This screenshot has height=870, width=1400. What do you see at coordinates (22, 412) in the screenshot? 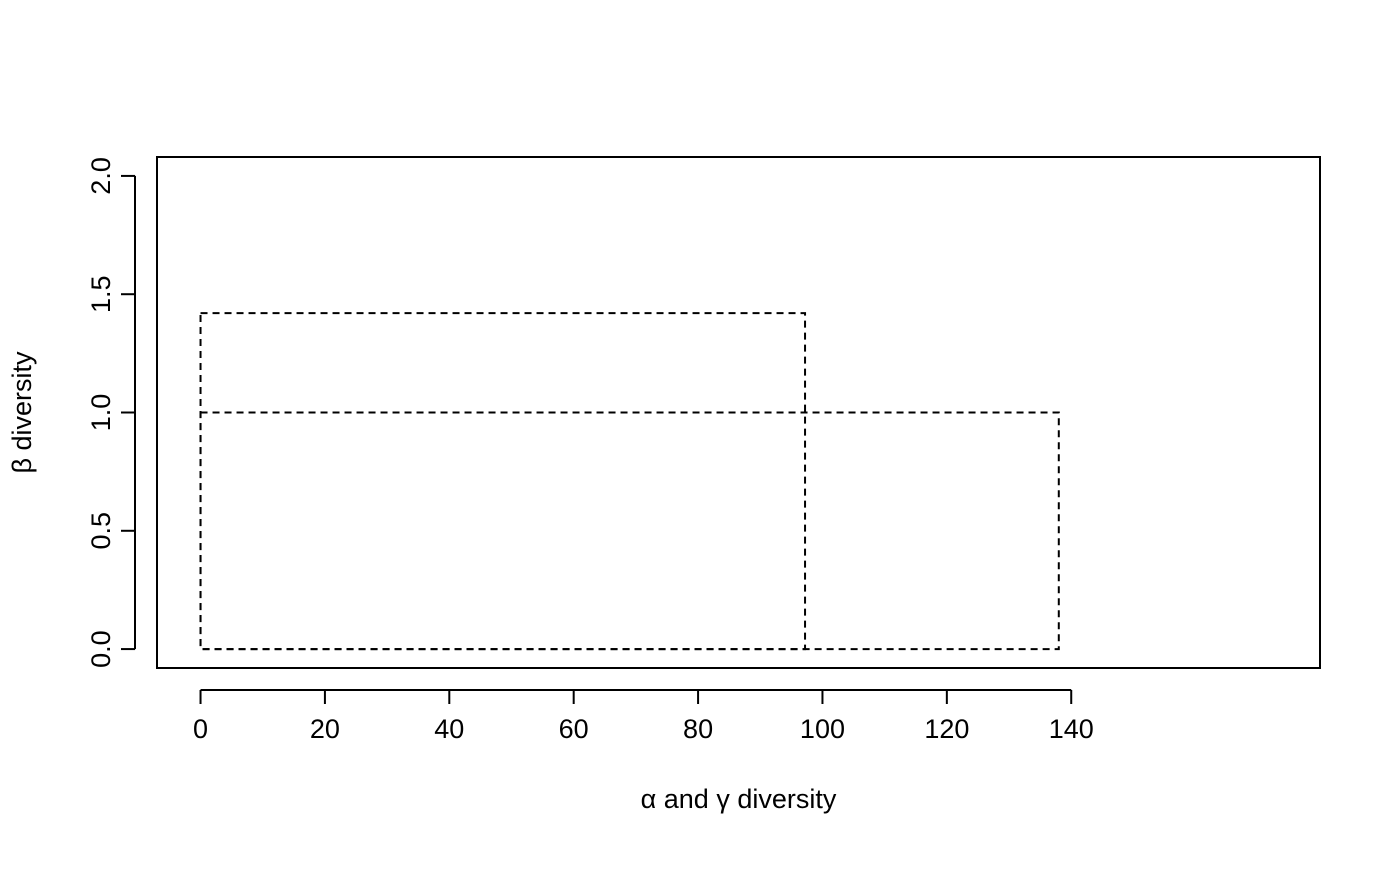
I see `y-axis-title: β diversity` at bounding box center [22, 412].